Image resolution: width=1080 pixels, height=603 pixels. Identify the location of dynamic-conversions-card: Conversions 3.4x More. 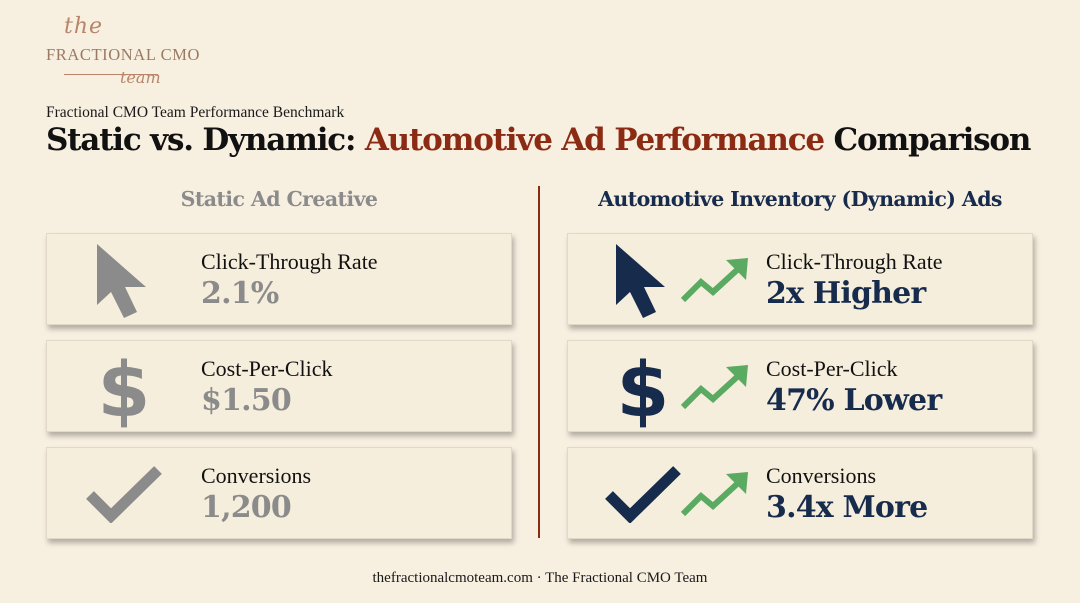
(800, 493).